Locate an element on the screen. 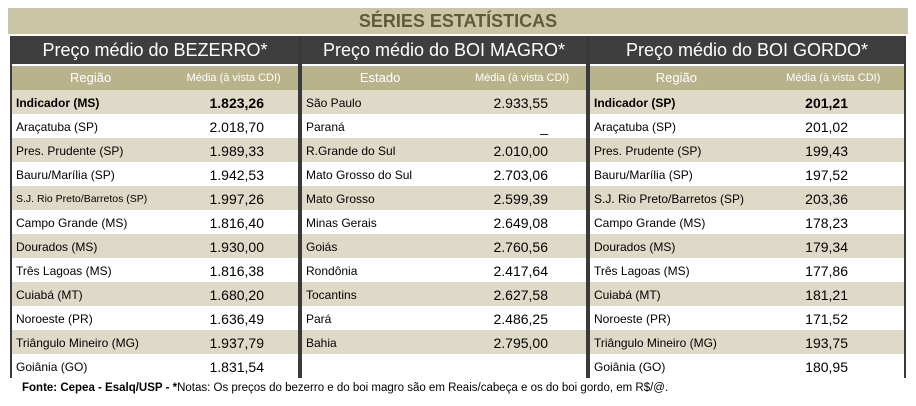  table-row: Araçatuba (SP) 2.018,70 is located at coordinates (155, 126).